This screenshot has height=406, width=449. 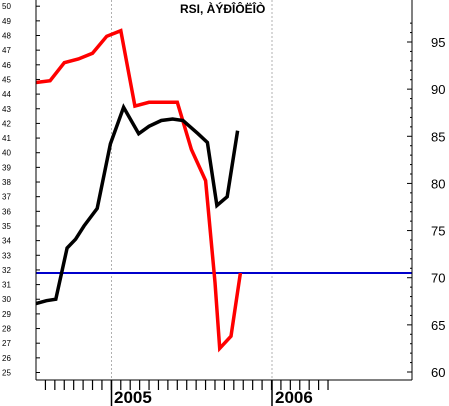 I want to click on left-tick-label: 45, so click(x=6, y=79).